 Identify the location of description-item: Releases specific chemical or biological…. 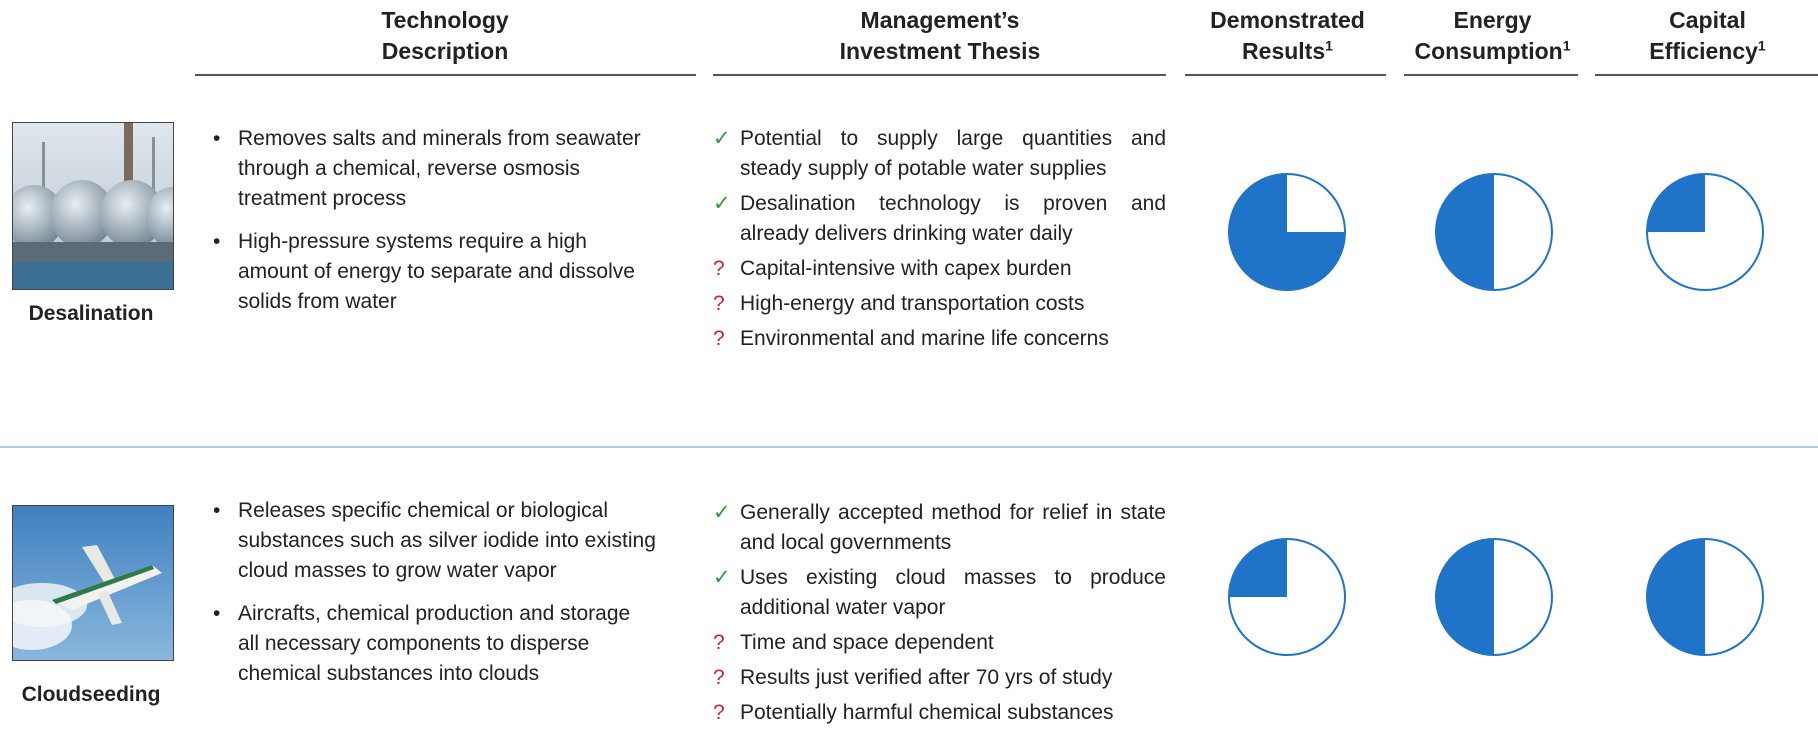
(432, 541).